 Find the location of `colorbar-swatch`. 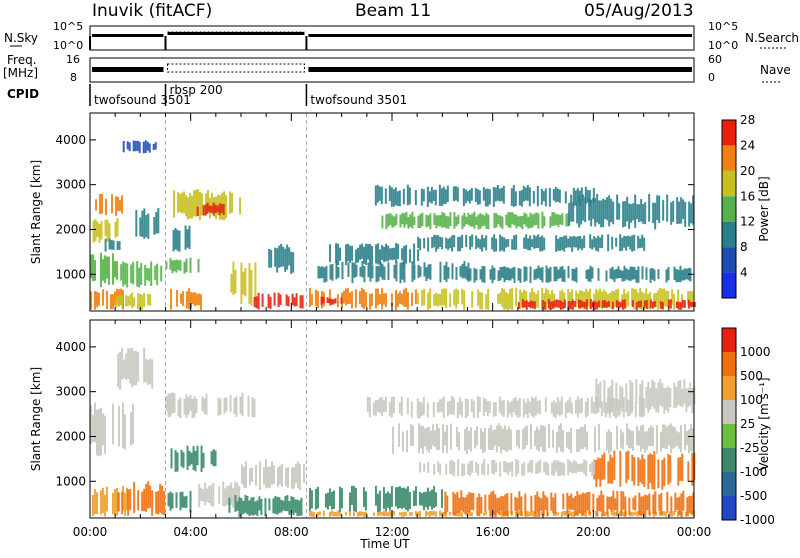

colorbar-swatch is located at coordinates (729, 285).